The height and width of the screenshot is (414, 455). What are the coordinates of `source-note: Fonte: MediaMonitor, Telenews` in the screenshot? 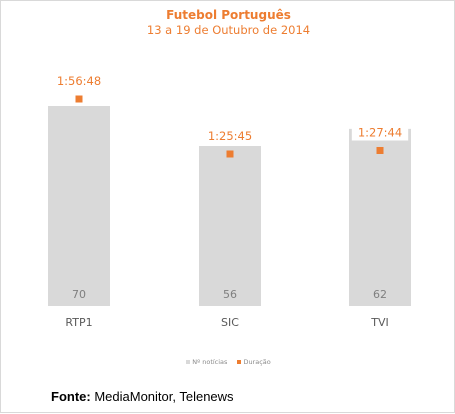 It's located at (142, 396).